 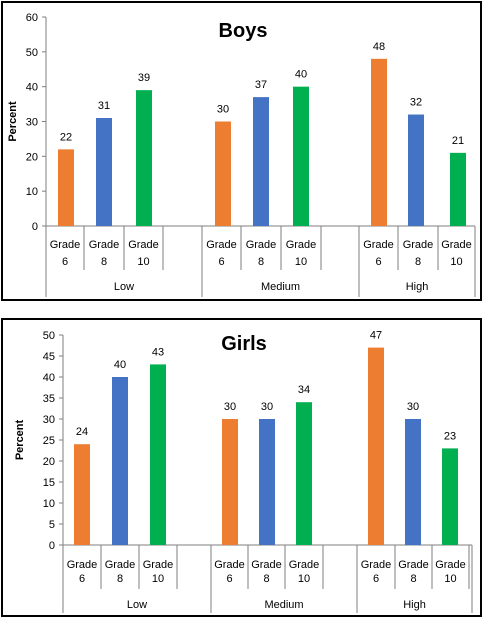 What do you see at coordinates (379, 142) in the screenshot?
I see `bar-boys-grade6-high` at bounding box center [379, 142].